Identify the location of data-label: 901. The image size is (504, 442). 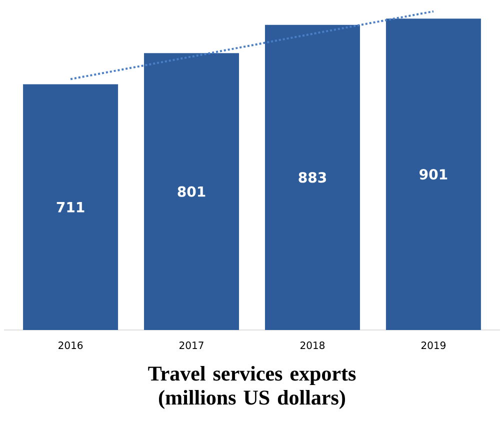
(434, 174).